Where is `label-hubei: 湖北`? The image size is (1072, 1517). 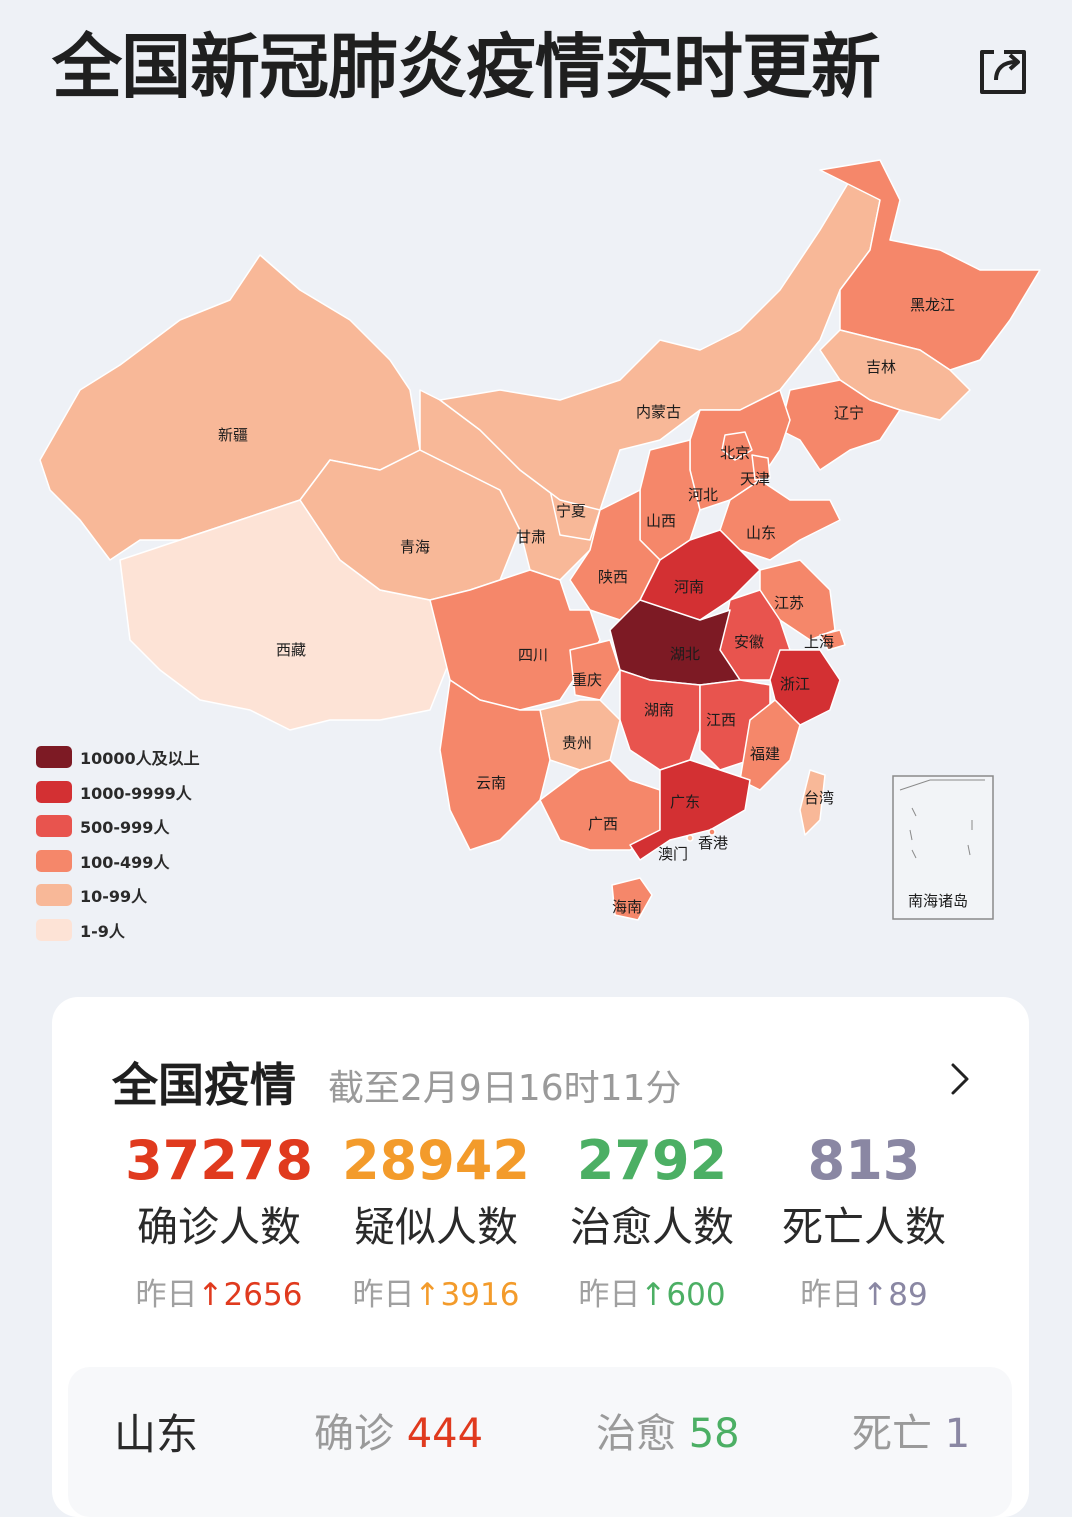 label-hubei: 湖北 is located at coordinates (685, 654).